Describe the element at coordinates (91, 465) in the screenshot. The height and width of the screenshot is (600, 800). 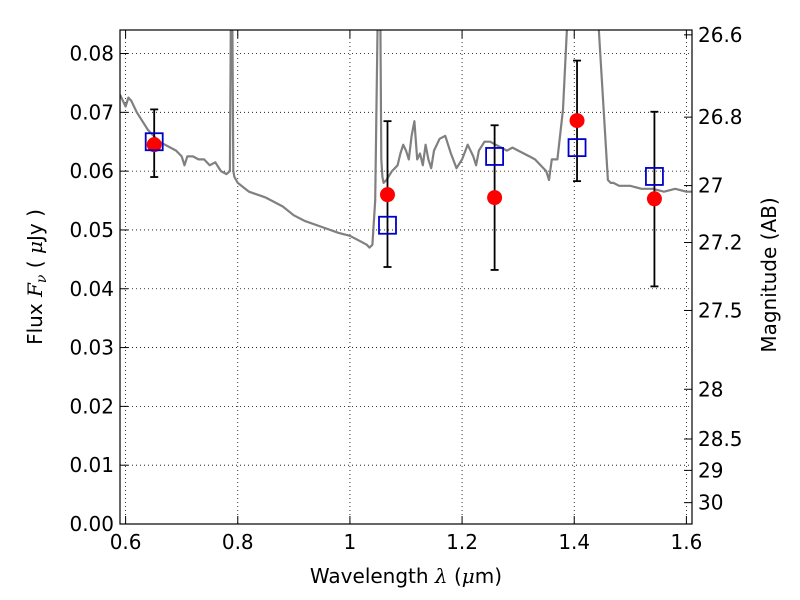
I see `y-tick-label: 0.01` at that location.